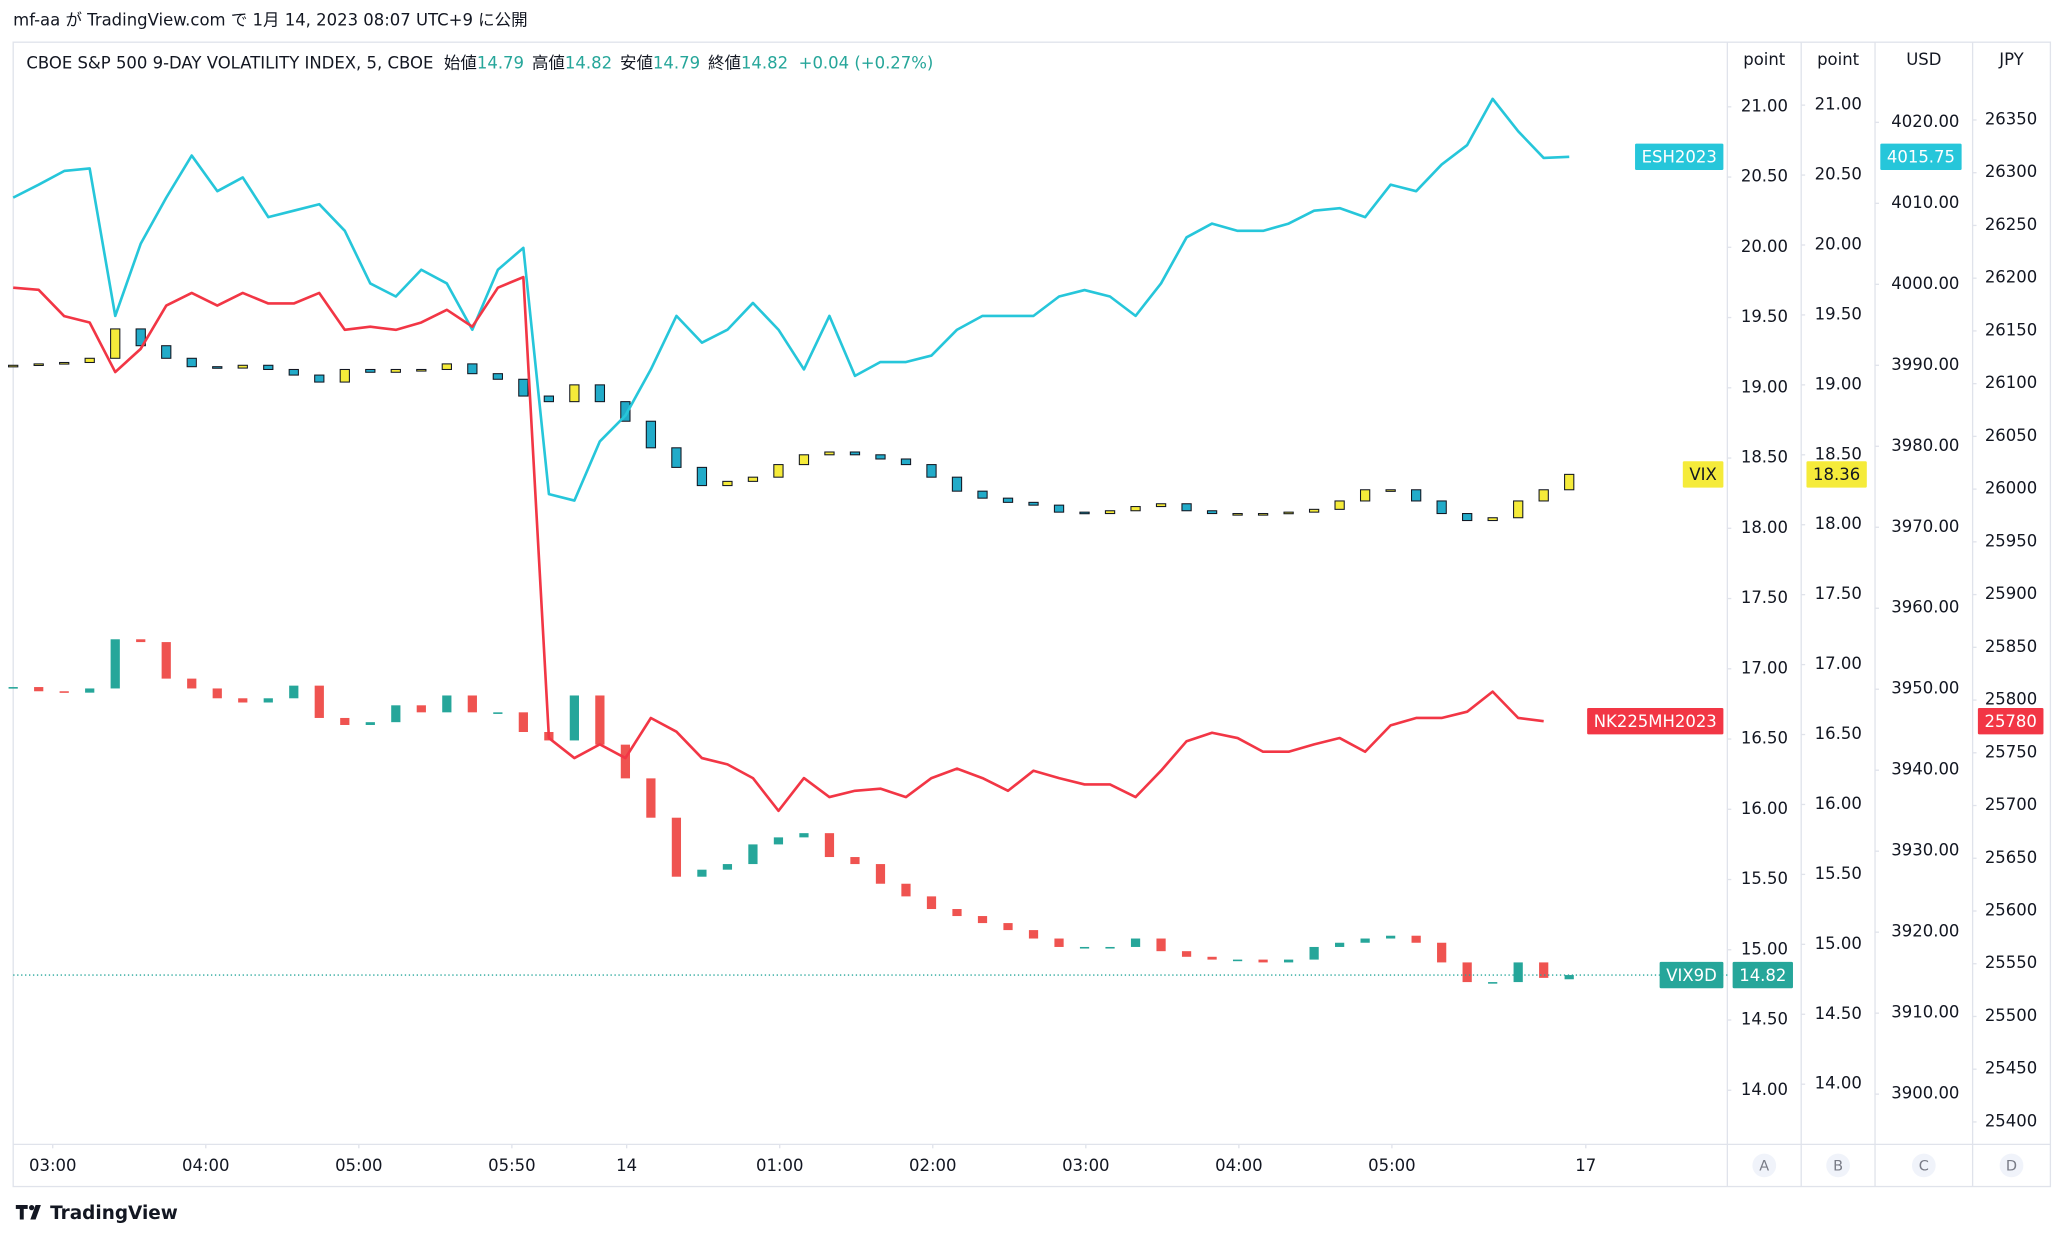 Image resolution: width=2057 pixels, height=1234 pixels. Describe the element at coordinates (1838, 59) in the screenshot. I see `axis-unit: point` at that location.